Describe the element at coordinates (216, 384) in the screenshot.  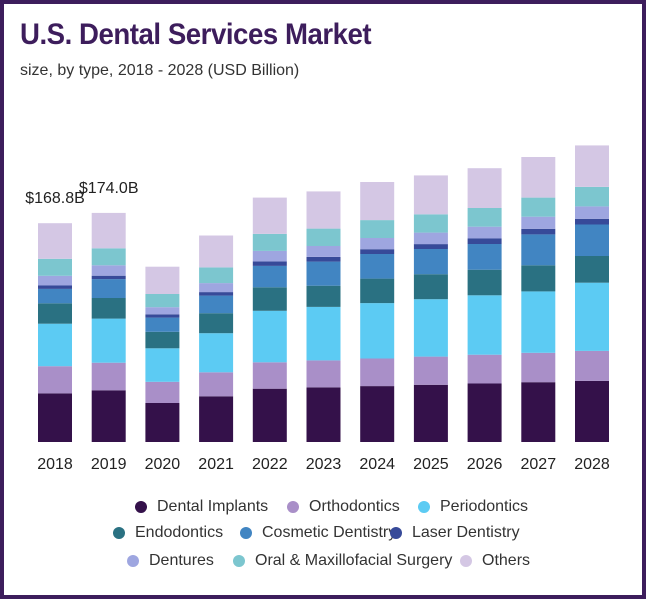
I see `bar-segment-orthodontics-2021` at that location.